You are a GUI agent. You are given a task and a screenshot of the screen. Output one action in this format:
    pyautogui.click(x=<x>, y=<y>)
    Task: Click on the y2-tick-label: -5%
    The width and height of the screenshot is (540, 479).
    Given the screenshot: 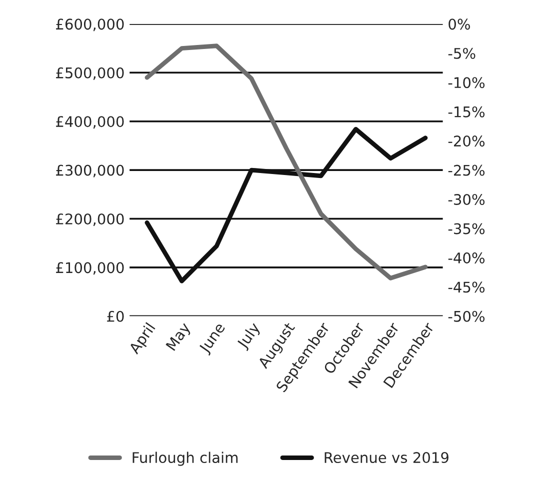 What is the action you would take?
    pyautogui.click(x=462, y=53)
    